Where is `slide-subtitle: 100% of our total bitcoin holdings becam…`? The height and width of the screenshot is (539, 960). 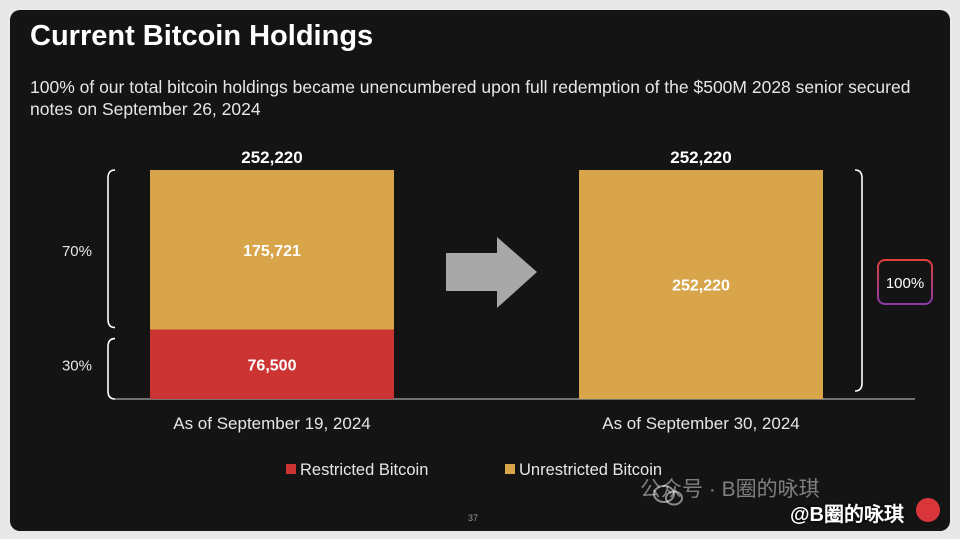 slide-subtitle: 100% of our total bitcoin holdings becam… is located at coordinates (470, 98).